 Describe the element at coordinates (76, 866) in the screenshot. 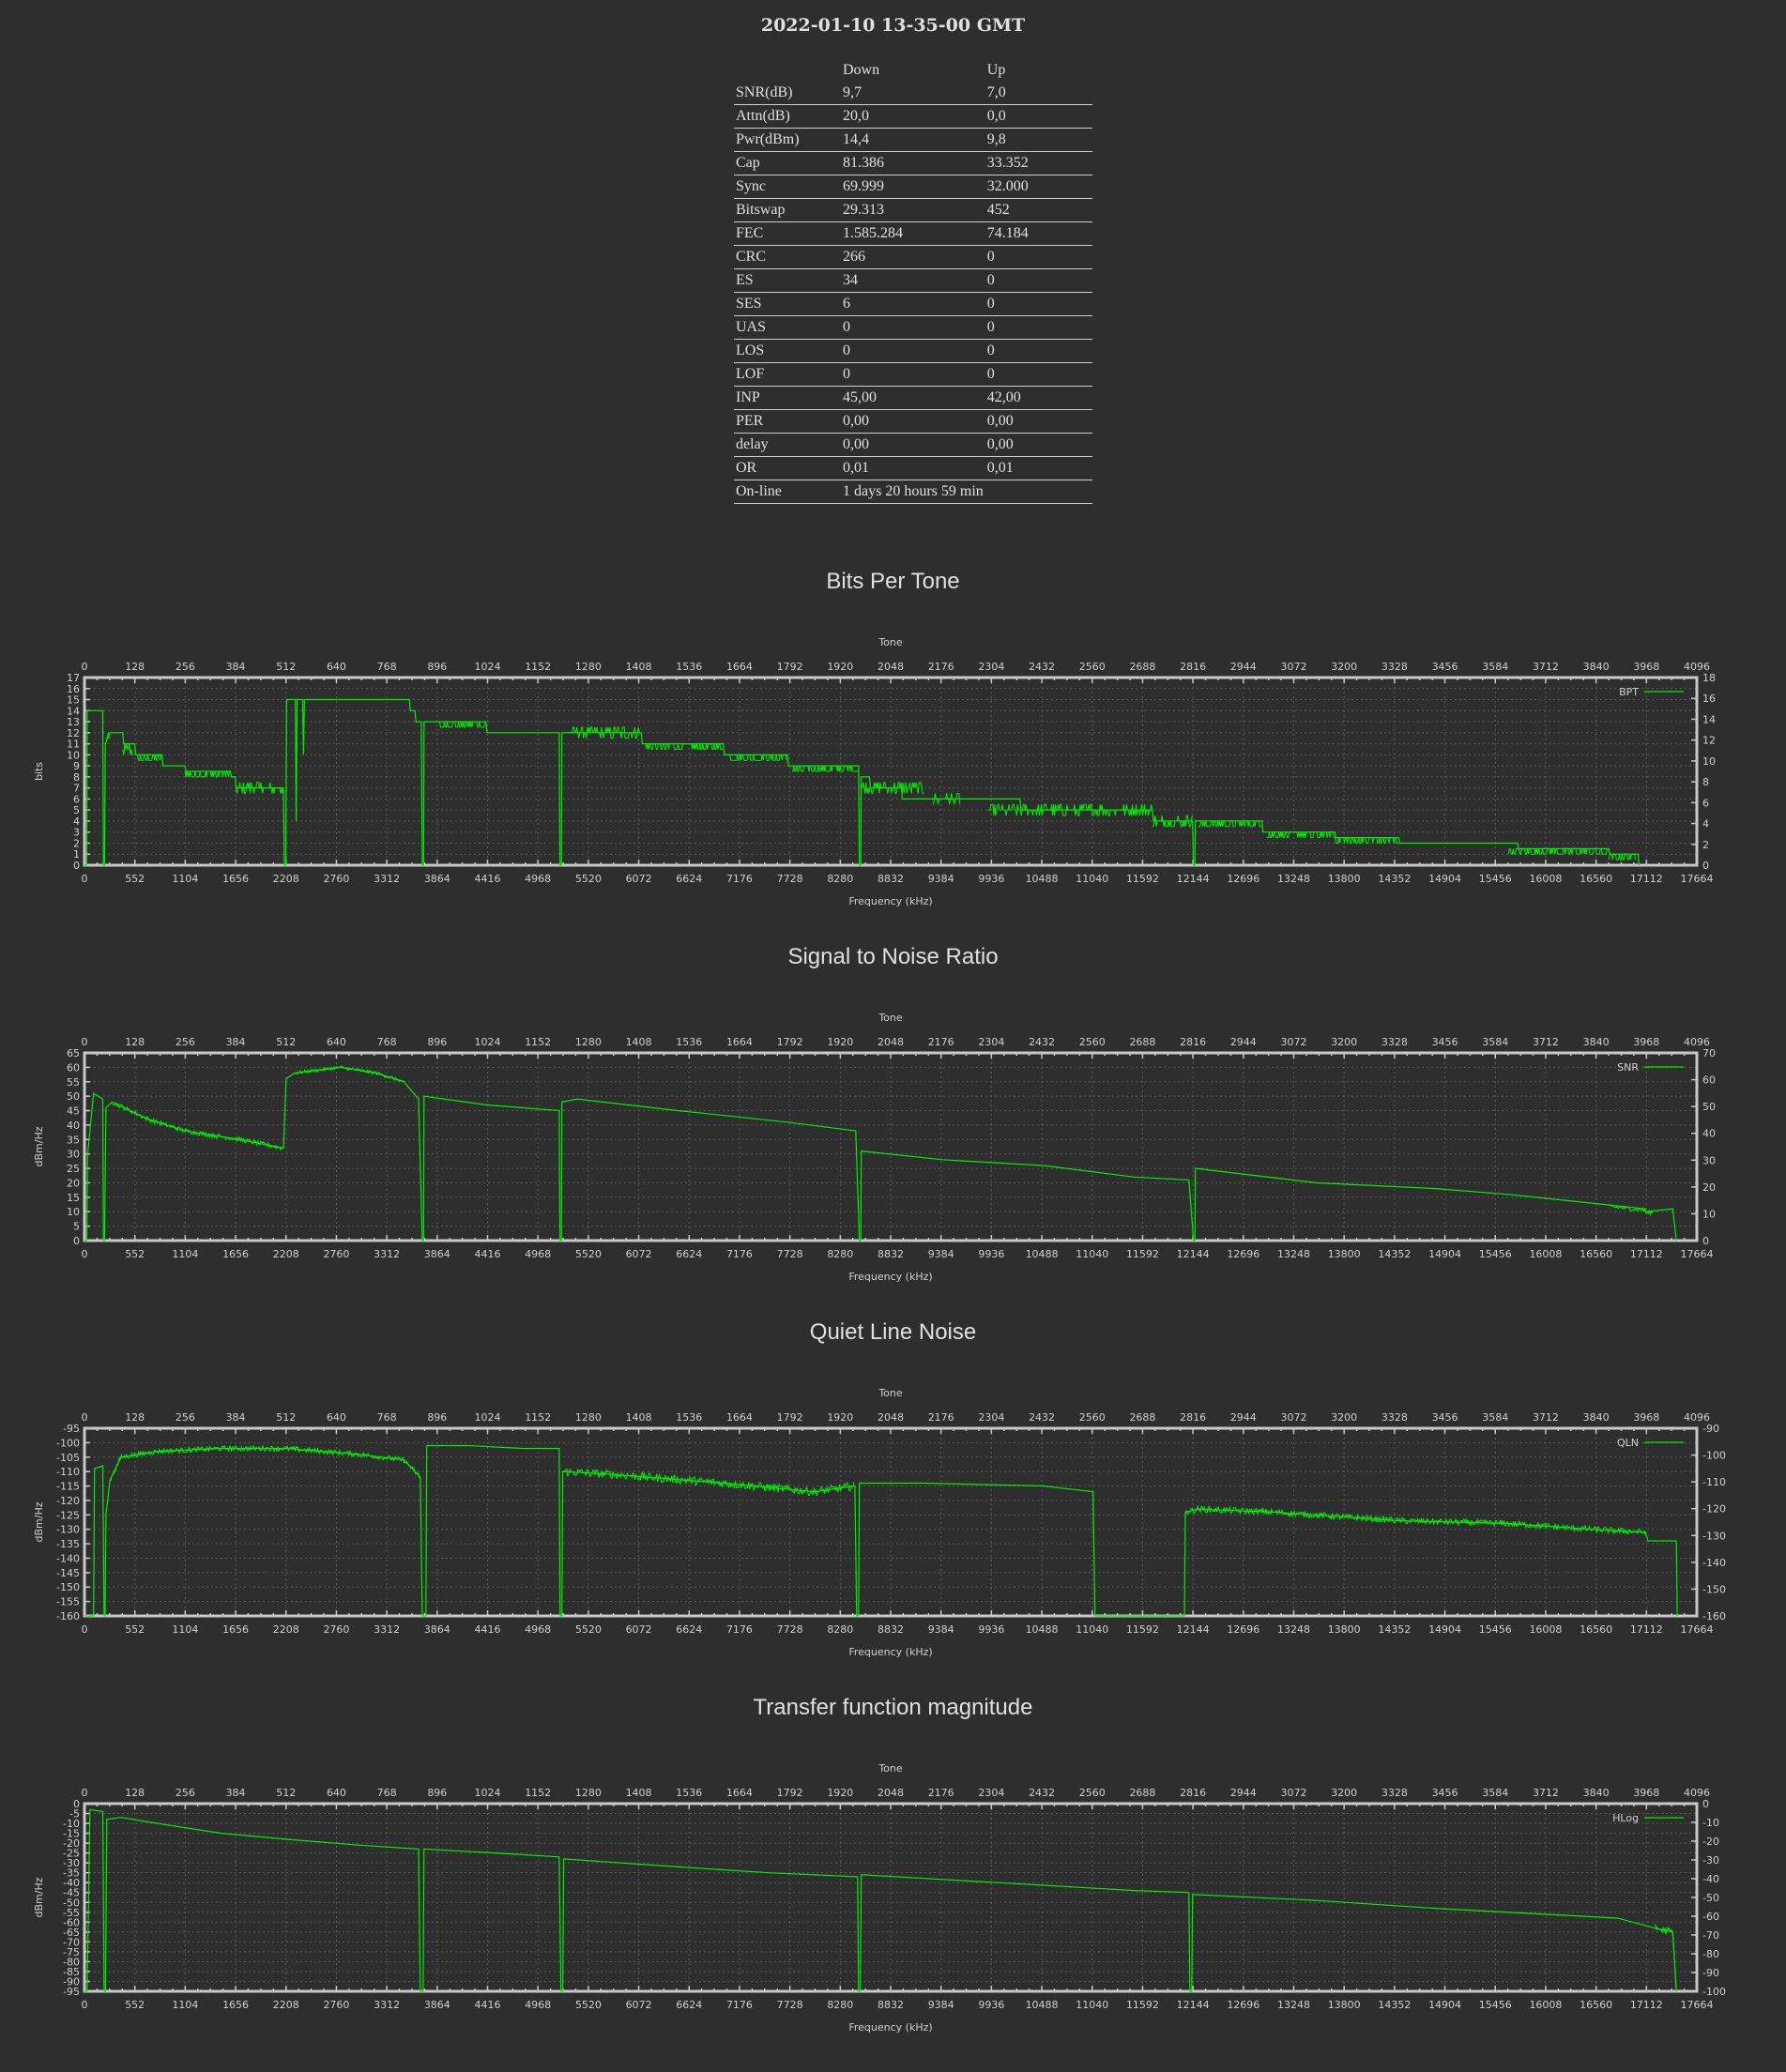

I see `y-tick-label: 0` at that location.